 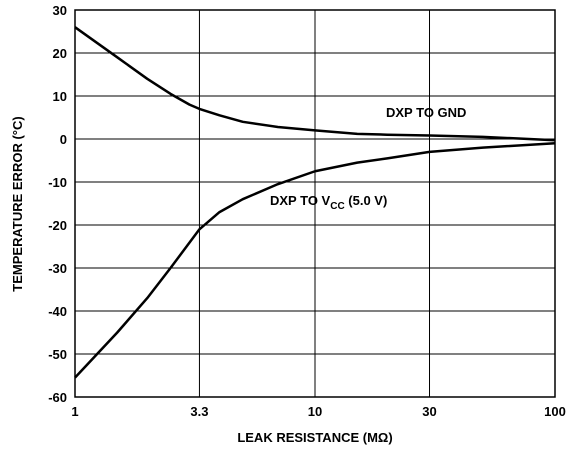 I want to click on y-tick-label: -20, so click(x=57, y=225).